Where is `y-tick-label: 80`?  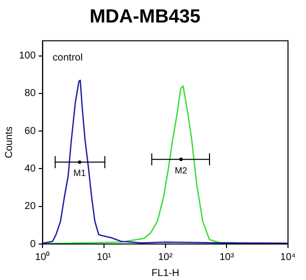
y-tick-label: 80 is located at coordinates (30, 94).